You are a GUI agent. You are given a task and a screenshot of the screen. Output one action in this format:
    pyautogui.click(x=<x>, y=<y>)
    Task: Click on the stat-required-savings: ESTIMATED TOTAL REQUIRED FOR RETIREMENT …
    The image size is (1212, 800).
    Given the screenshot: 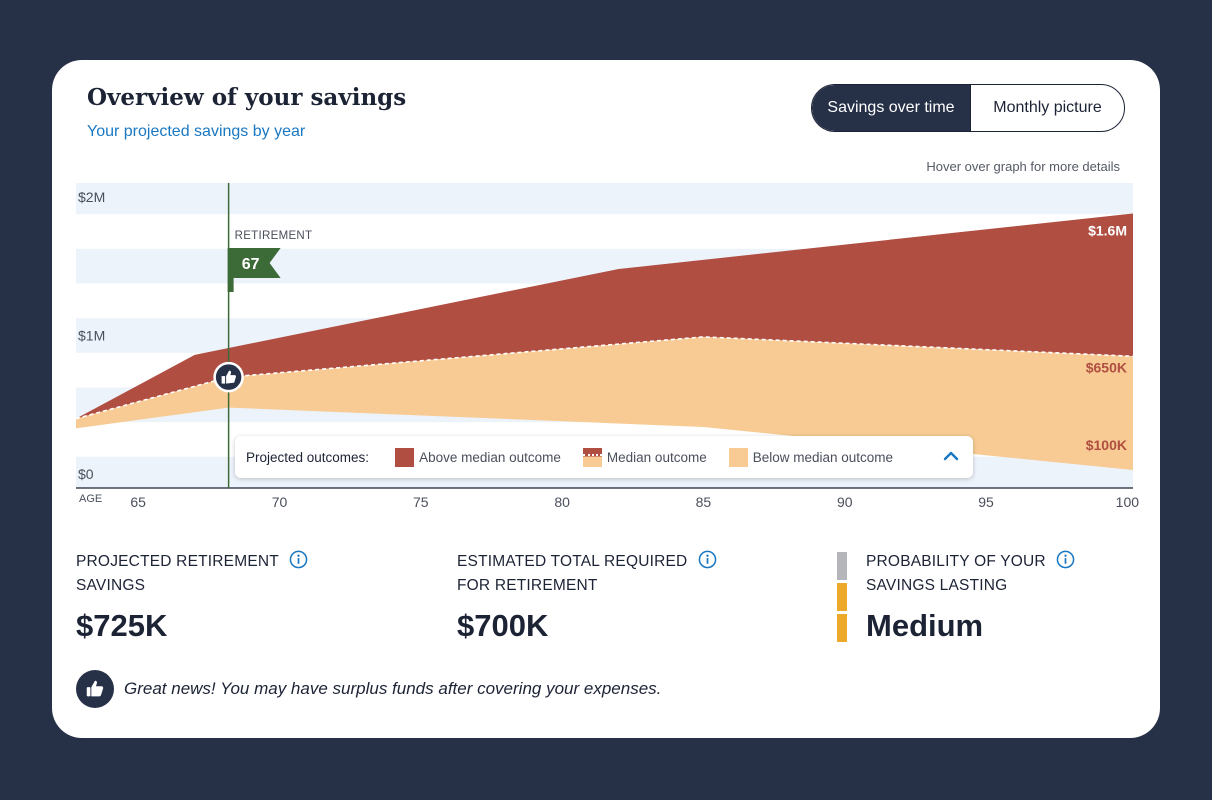 What is the action you would take?
    pyautogui.click(x=587, y=597)
    